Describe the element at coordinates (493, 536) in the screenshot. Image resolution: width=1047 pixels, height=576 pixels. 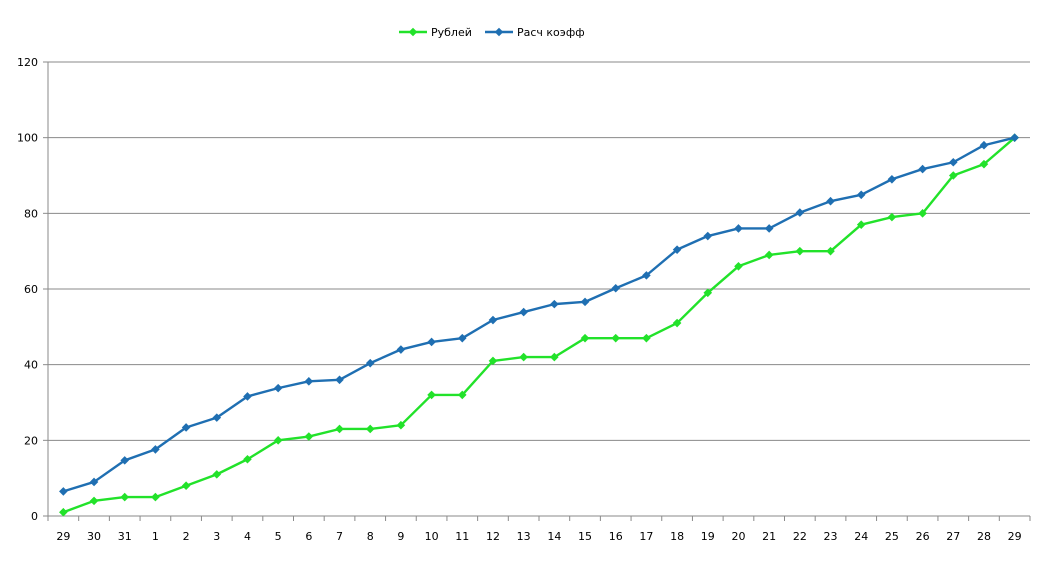
I see `x-tick-label: 12` at that location.